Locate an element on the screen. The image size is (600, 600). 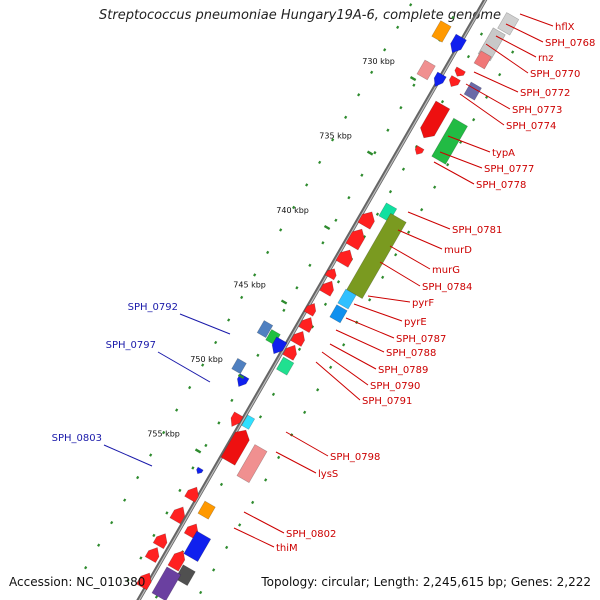
gene-label-right: SPH_0790 is located at coordinates (395, 386).